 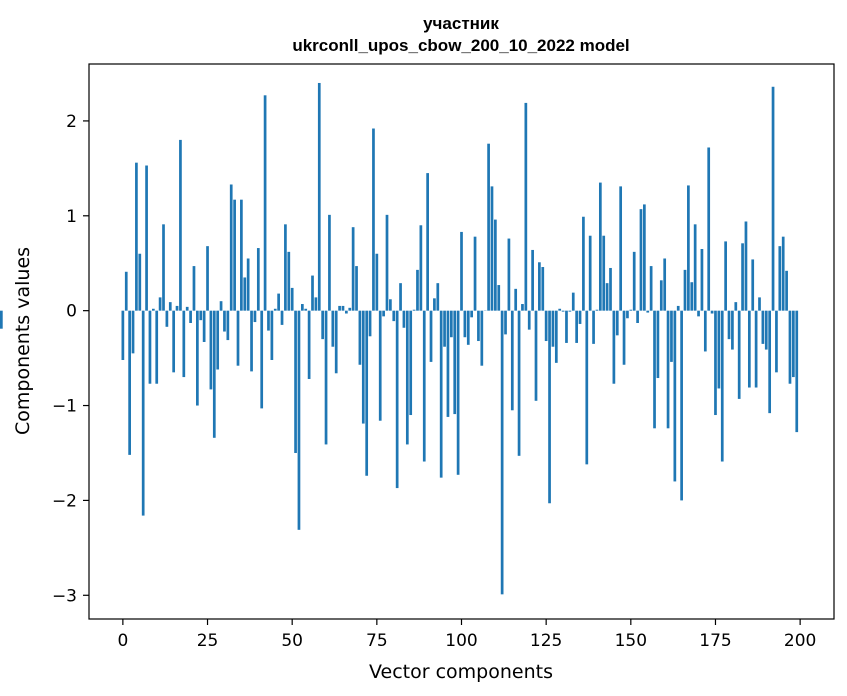 What do you see at coordinates (23, 341) in the screenshot?
I see `y-axis-label: Components values` at bounding box center [23, 341].